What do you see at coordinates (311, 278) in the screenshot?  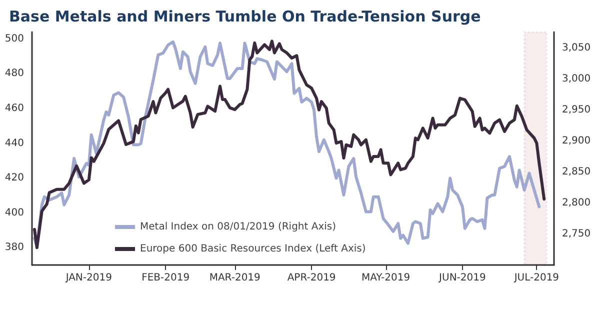 I see `x-tick-label: APR-2019` at bounding box center [311, 278].